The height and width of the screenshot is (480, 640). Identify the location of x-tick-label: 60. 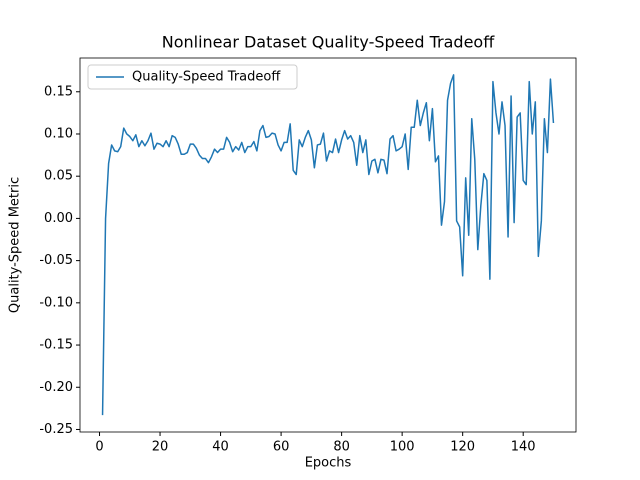
(281, 447).